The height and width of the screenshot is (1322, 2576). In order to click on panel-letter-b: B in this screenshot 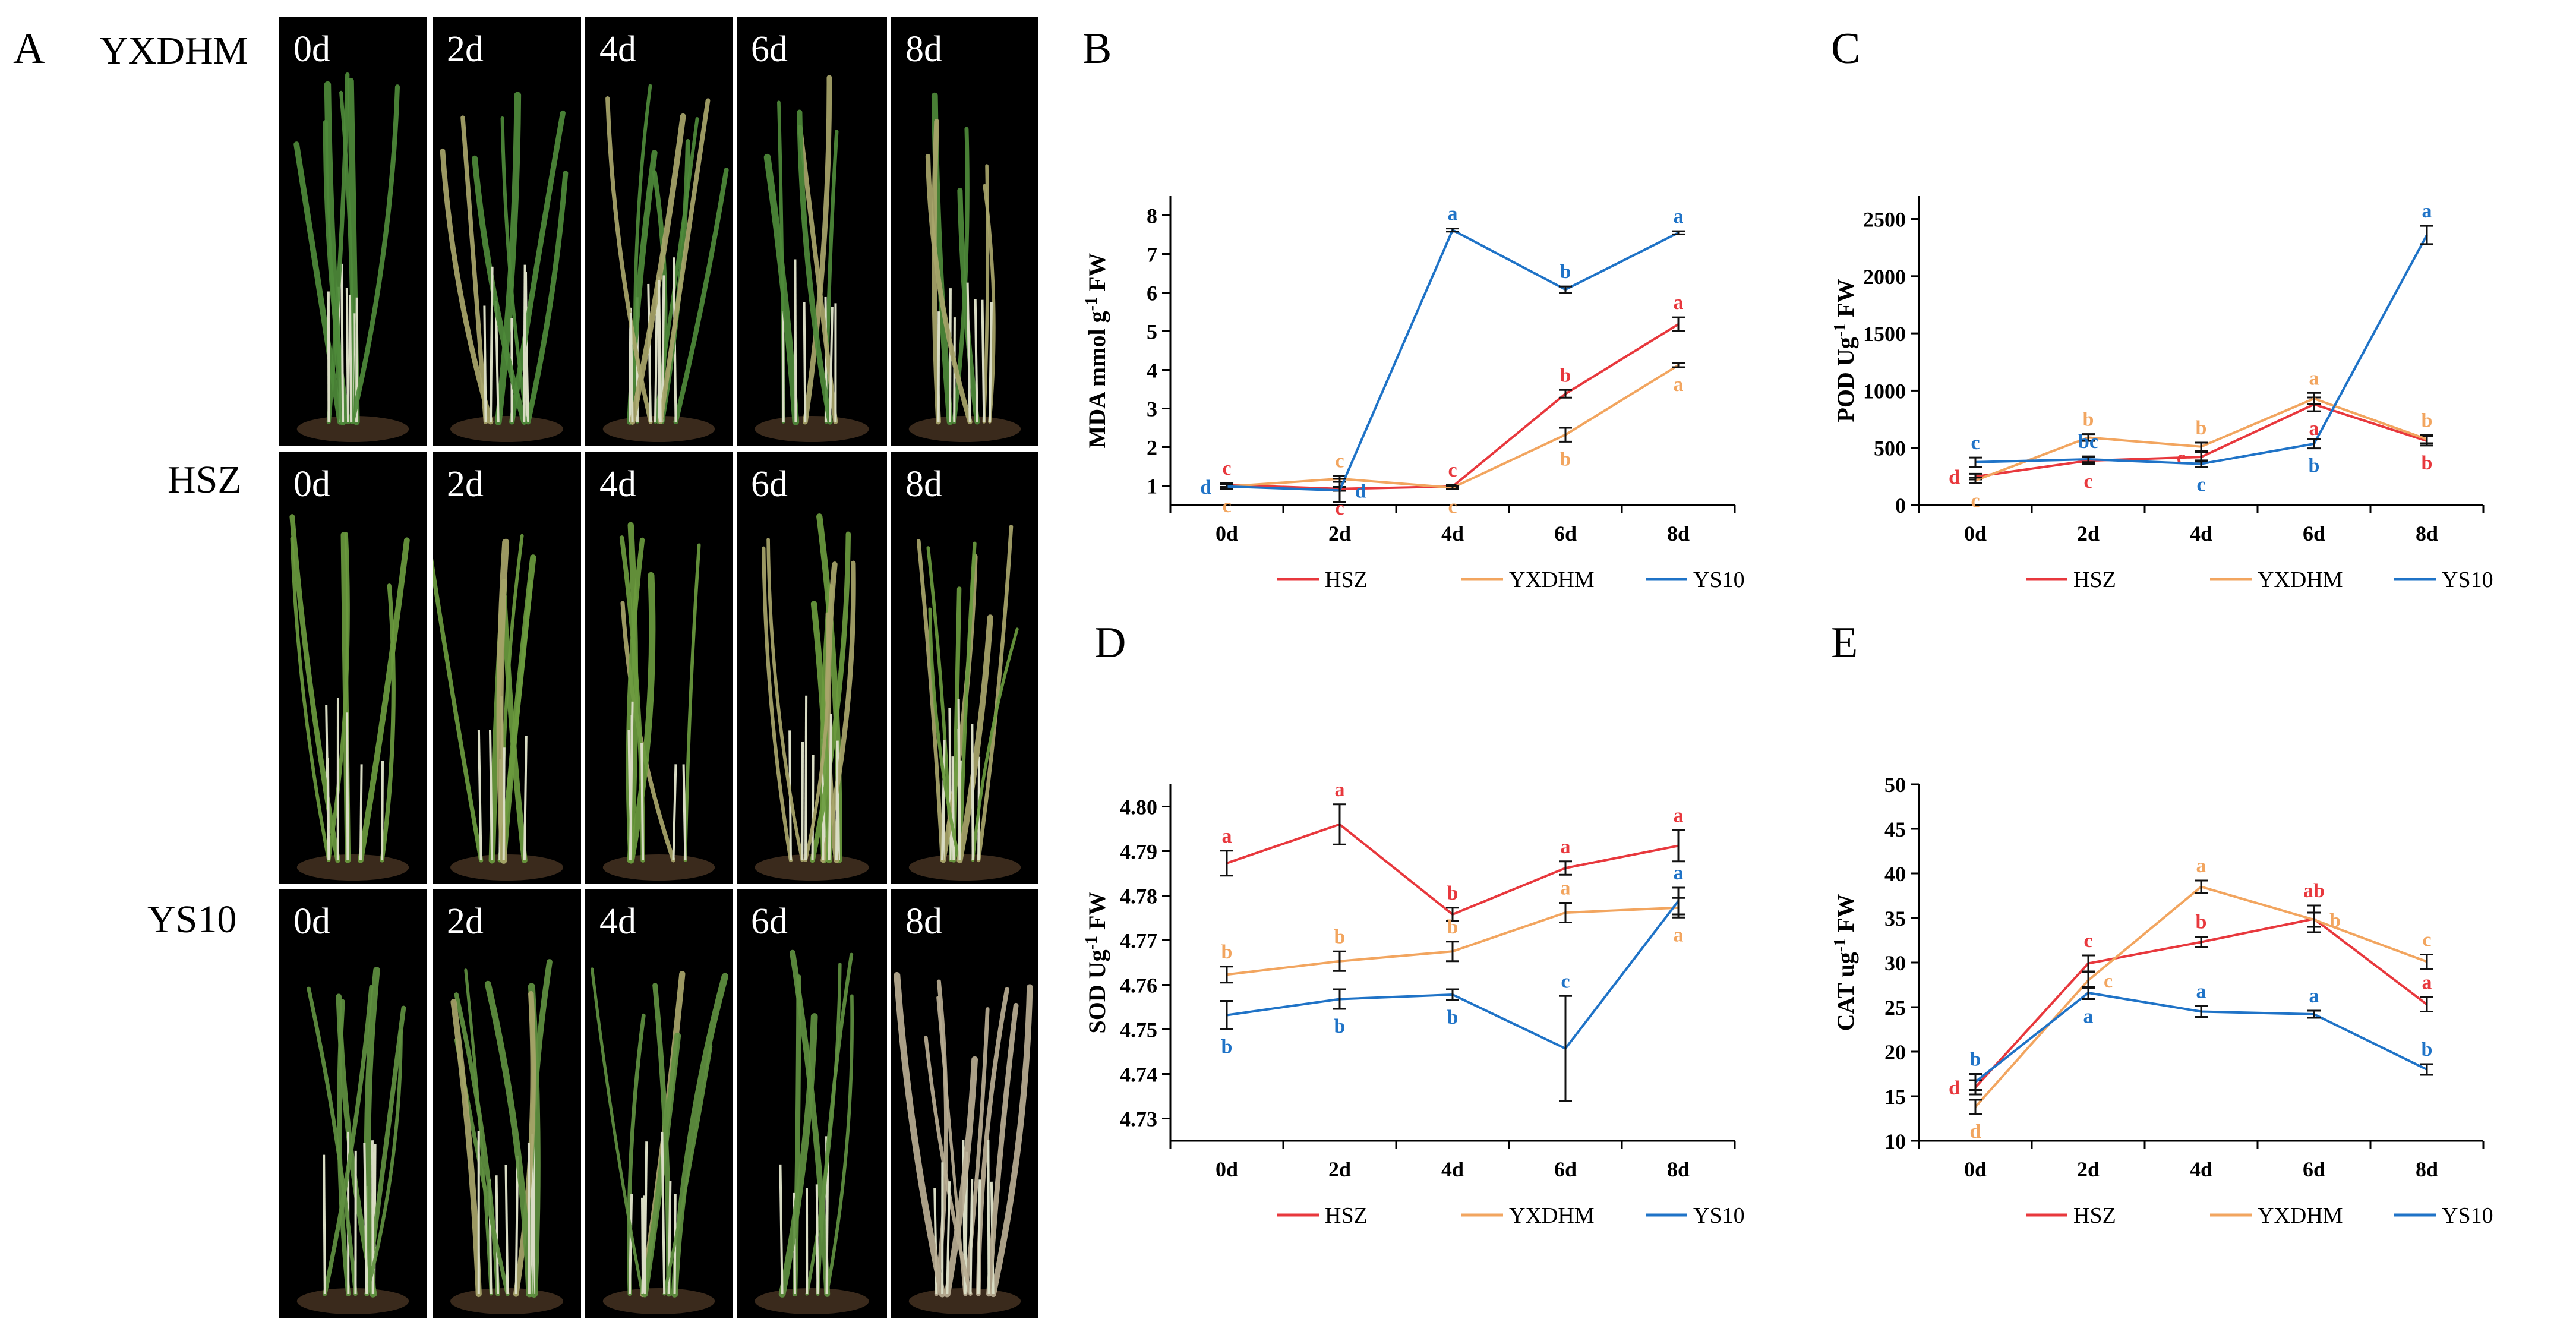, I will do `click(1097, 48)`.